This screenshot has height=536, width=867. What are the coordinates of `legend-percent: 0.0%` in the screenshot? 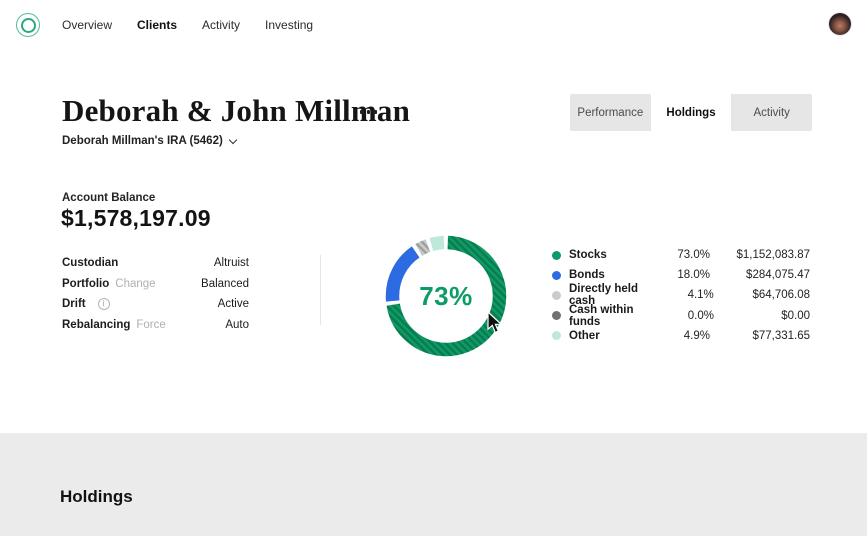 It's located at (700, 315).